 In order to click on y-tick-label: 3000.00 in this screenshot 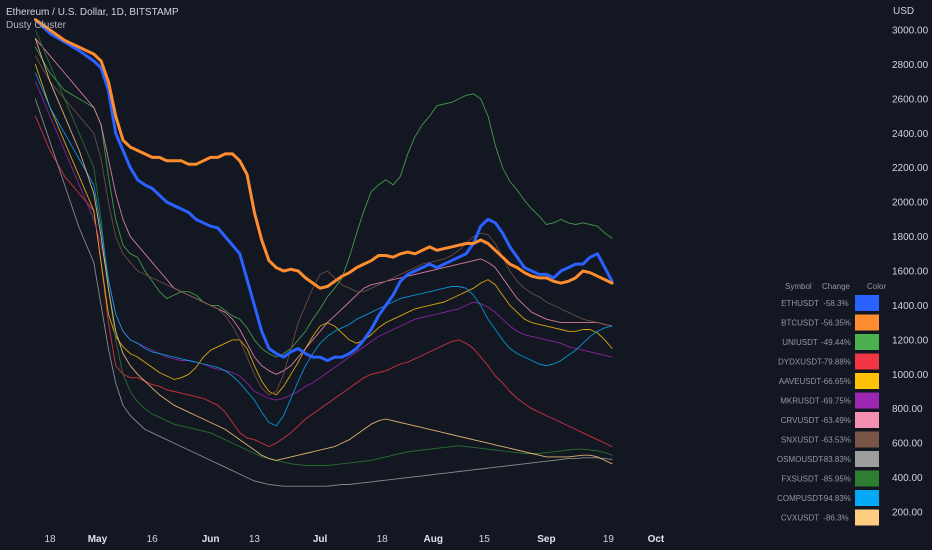, I will do `click(910, 31)`.